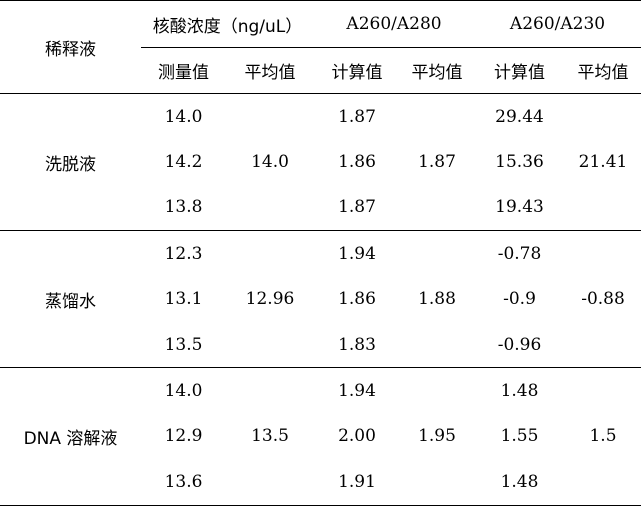 The width and height of the screenshot is (641, 506). What do you see at coordinates (270, 436) in the screenshot?
I see `conc-average: 13.5` at bounding box center [270, 436].